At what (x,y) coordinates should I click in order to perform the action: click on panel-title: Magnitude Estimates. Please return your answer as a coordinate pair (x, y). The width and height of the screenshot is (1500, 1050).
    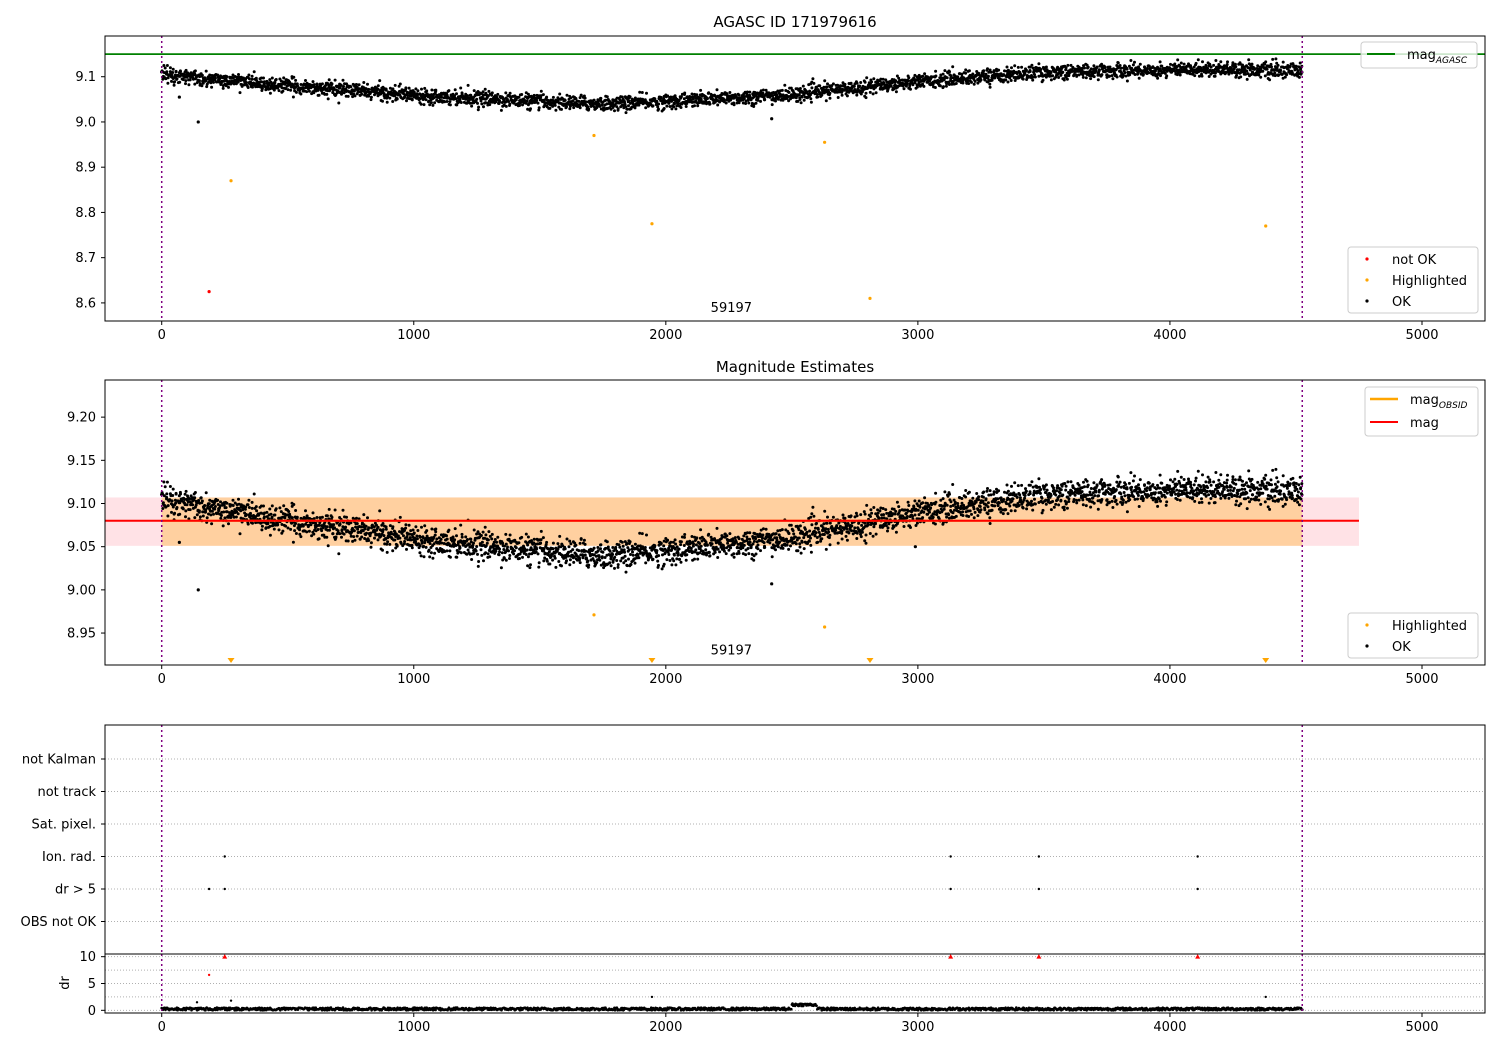
    Looking at the image, I should click on (795, 367).